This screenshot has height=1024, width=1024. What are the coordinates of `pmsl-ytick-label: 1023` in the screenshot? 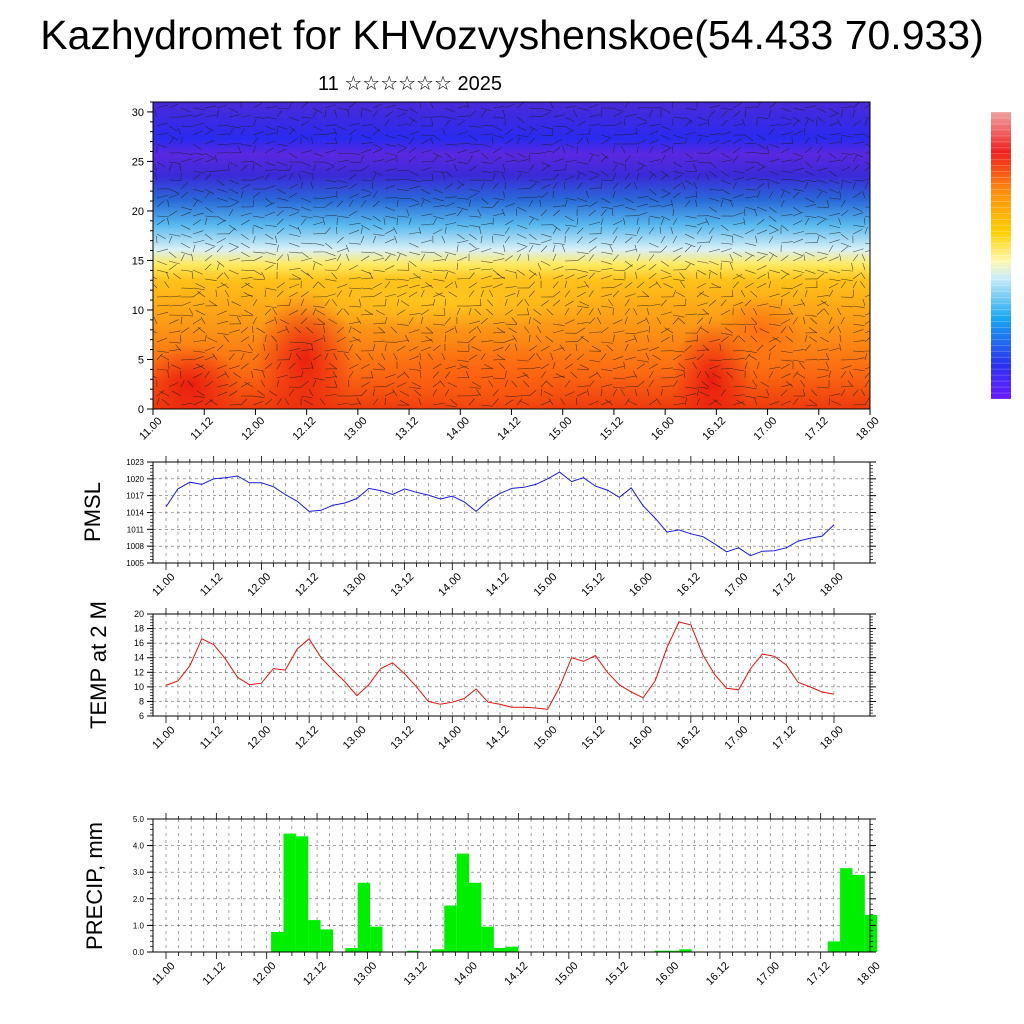 It's located at (135, 462).